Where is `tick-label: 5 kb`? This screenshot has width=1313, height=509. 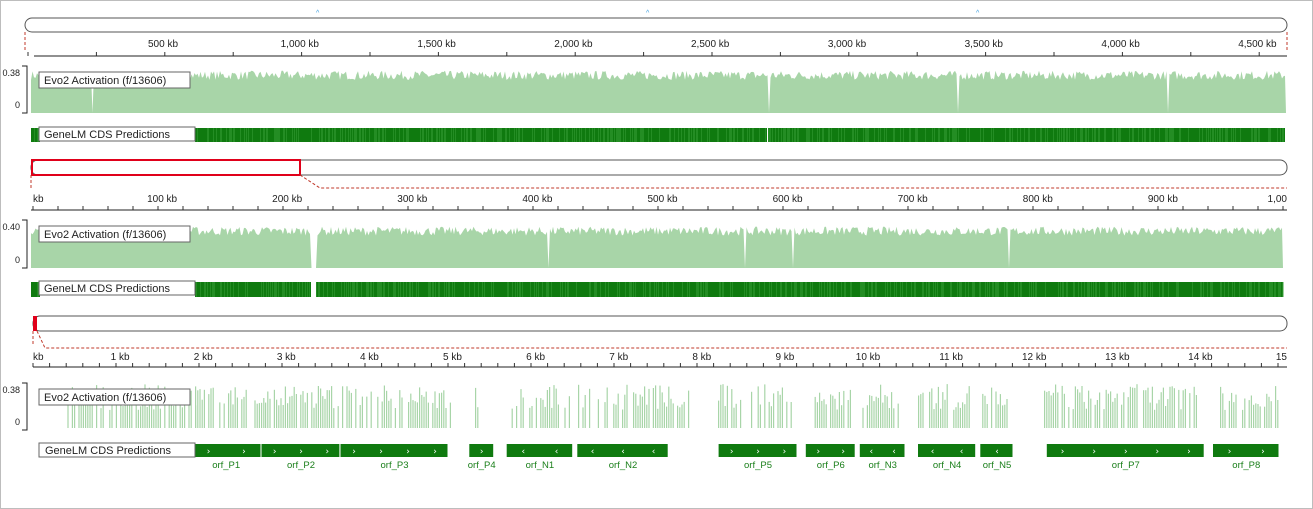 tick-label: 5 kb is located at coordinates (452, 357).